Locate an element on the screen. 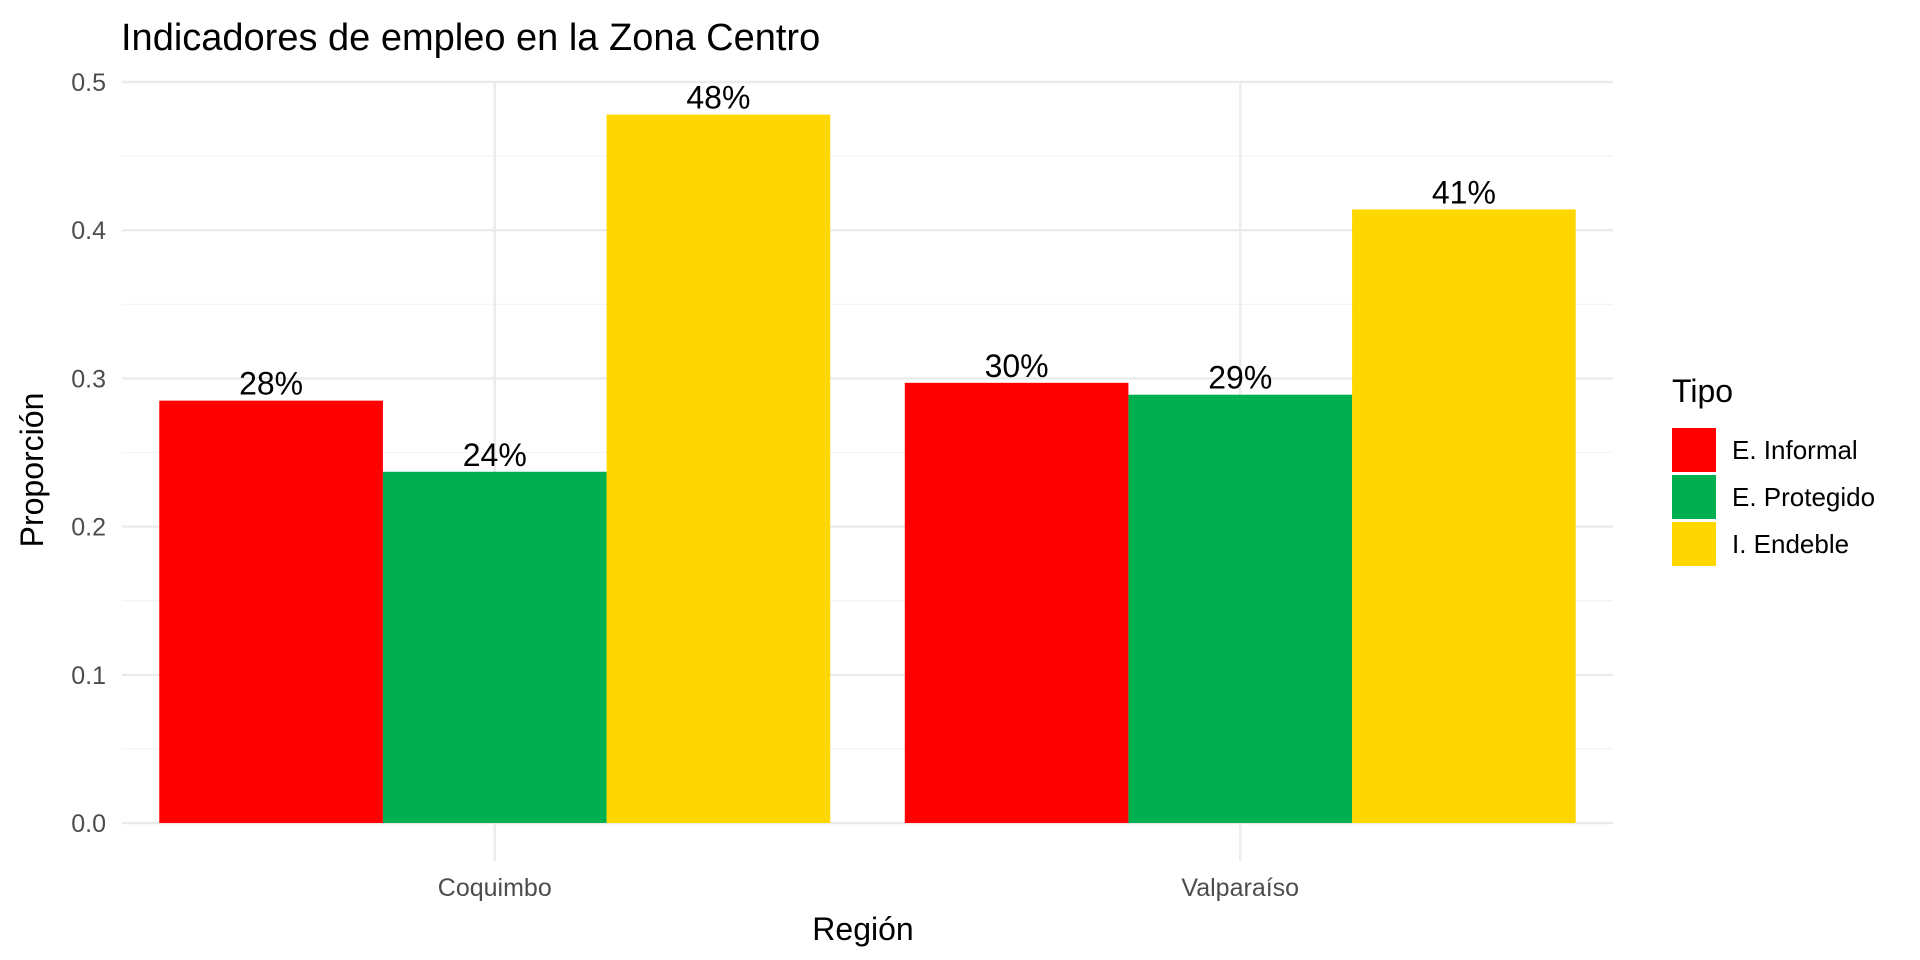  bar-i-endeble-coquimbo is located at coordinates (718, 468).